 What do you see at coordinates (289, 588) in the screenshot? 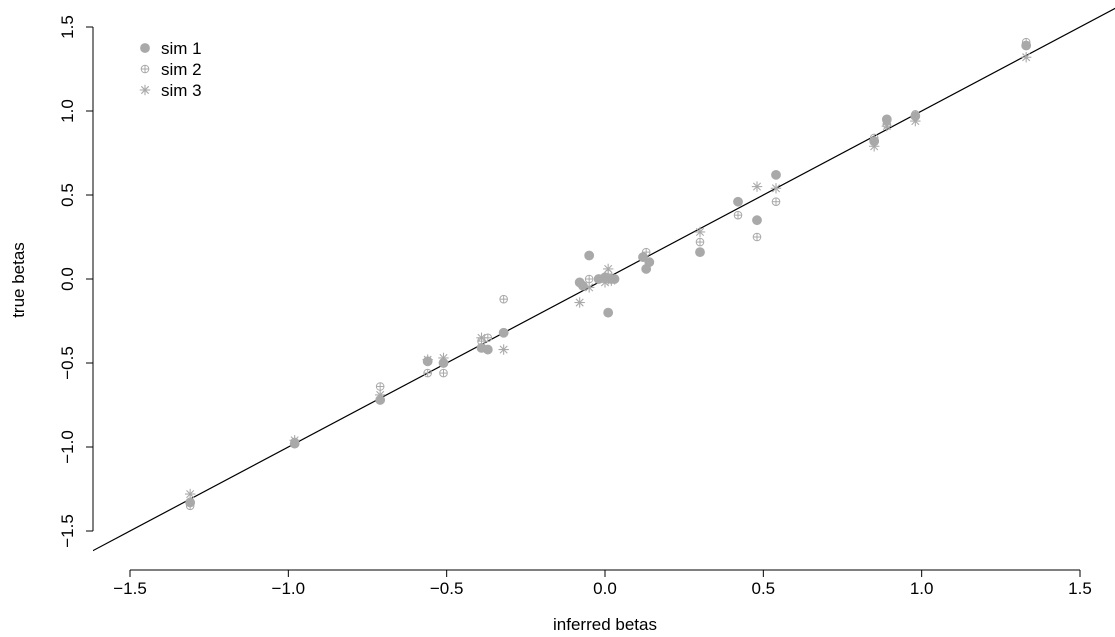
I see `x-tick-label: −1.0` at bounding box center [289, 588].